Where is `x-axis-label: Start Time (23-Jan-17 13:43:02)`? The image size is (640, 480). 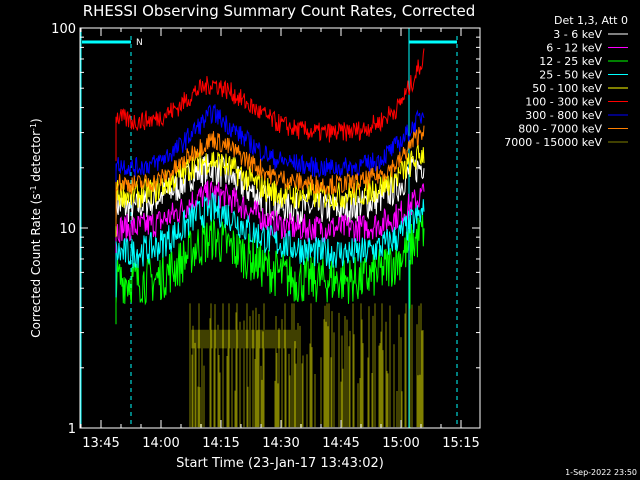
x-axis-label: Start Time (23-Jan-17 13:43:02) is located at coordinates (280, 463).